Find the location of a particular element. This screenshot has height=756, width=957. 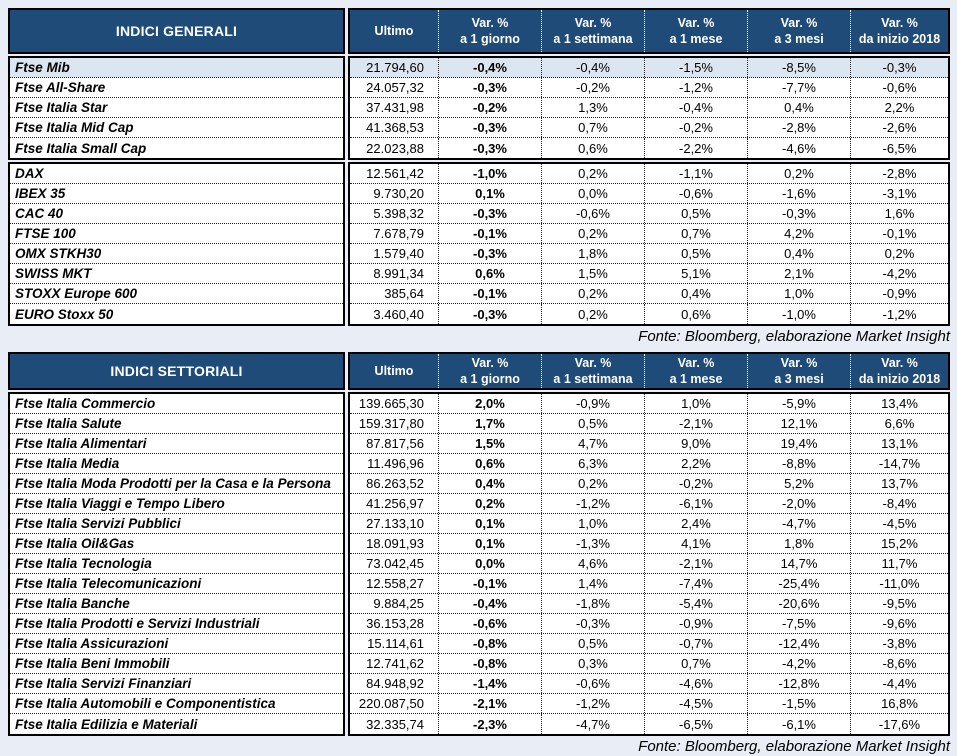

table-row-values: 12.561,42 -1,0% 0,2% -1,1% 0,2% -2,8% is located at coordinates (649, 174).